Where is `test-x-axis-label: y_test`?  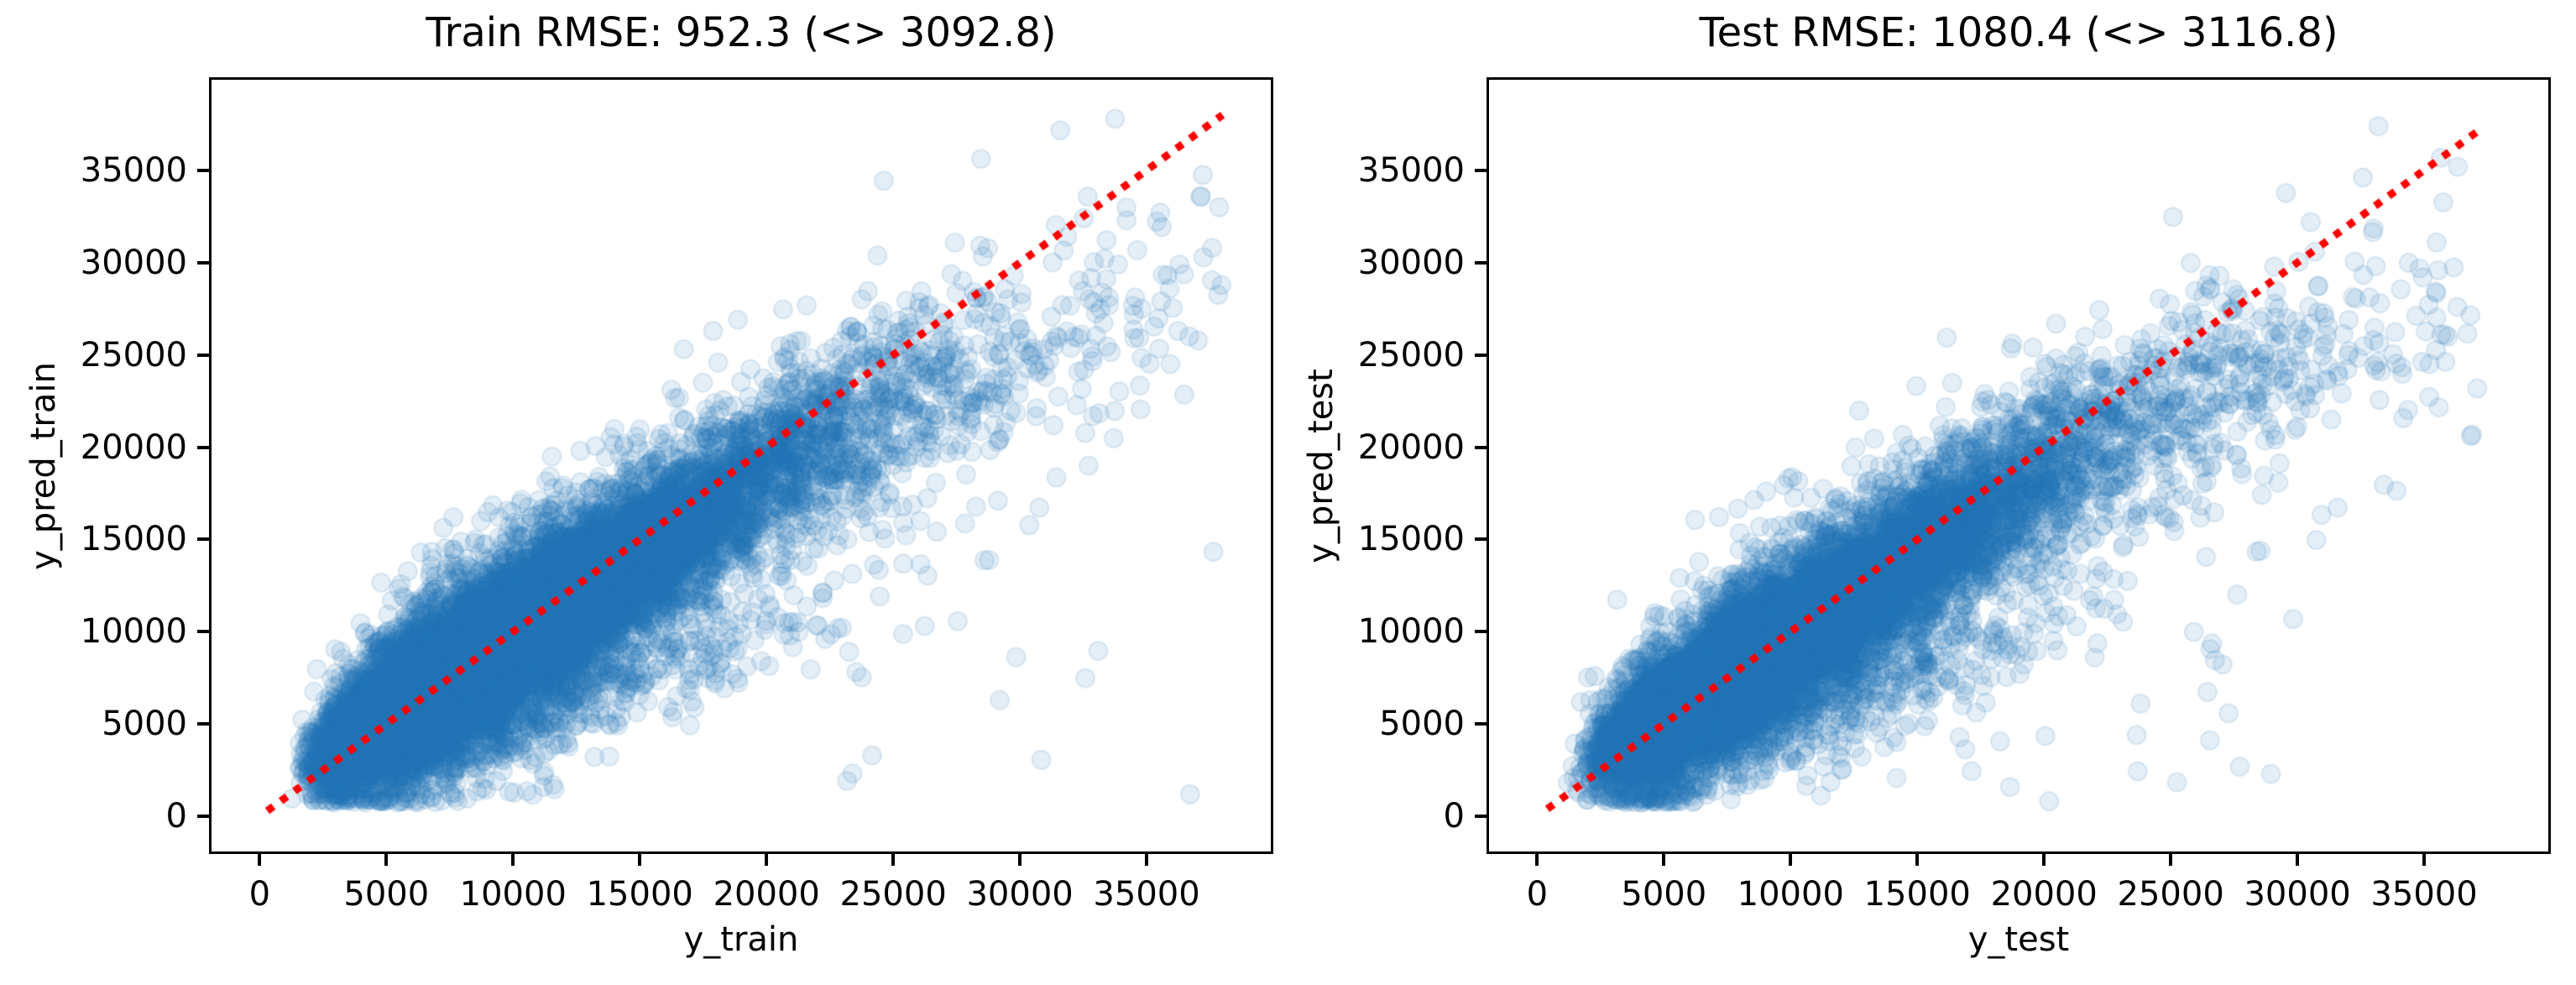
test-x-axis-label: y_test is located at coordinates (2018, 939).